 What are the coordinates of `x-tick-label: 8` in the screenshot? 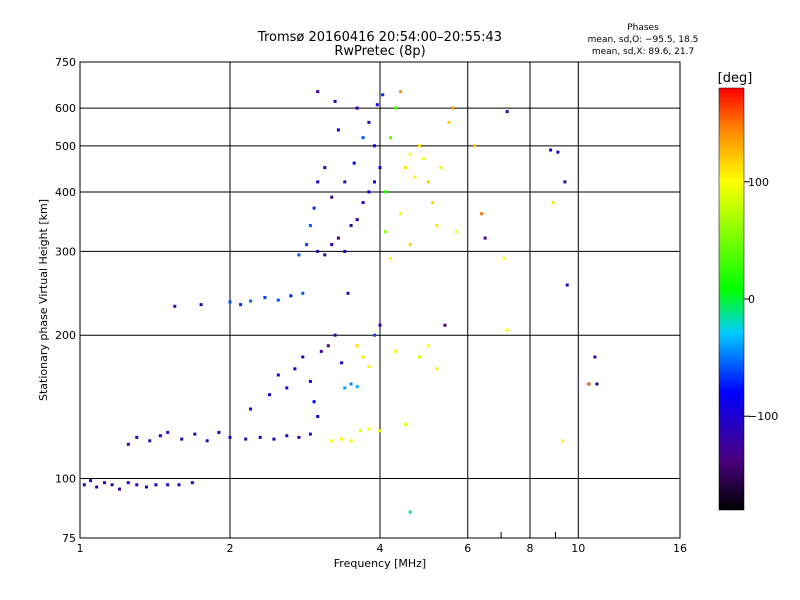 It's located at (530, 548).